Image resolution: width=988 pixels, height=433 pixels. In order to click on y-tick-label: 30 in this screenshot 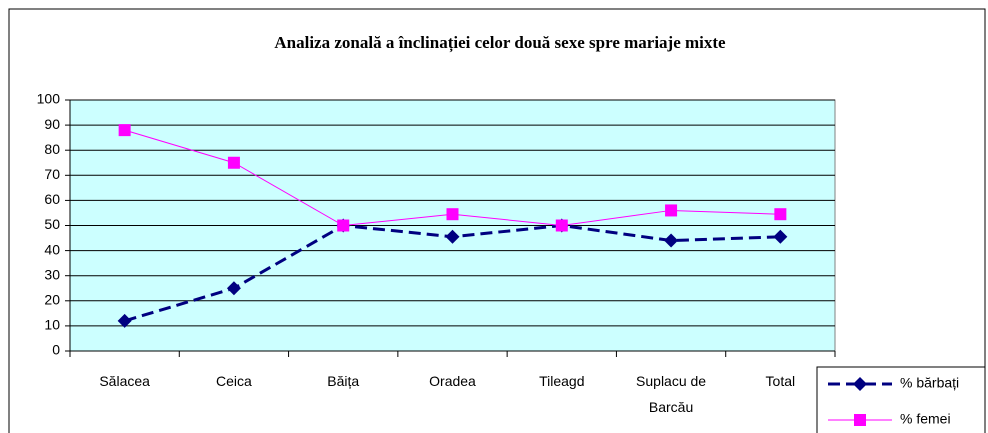, I will do `click(52, 274)`.